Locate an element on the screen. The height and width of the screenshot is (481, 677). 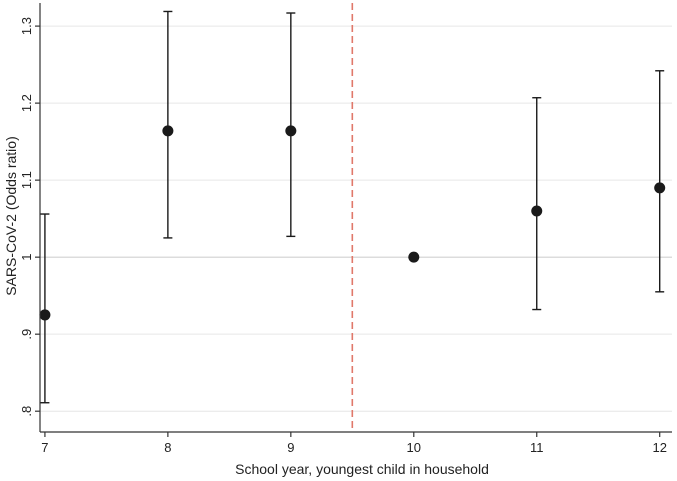
x-tick-label-2: 9 is located at coordinates (290, 447).